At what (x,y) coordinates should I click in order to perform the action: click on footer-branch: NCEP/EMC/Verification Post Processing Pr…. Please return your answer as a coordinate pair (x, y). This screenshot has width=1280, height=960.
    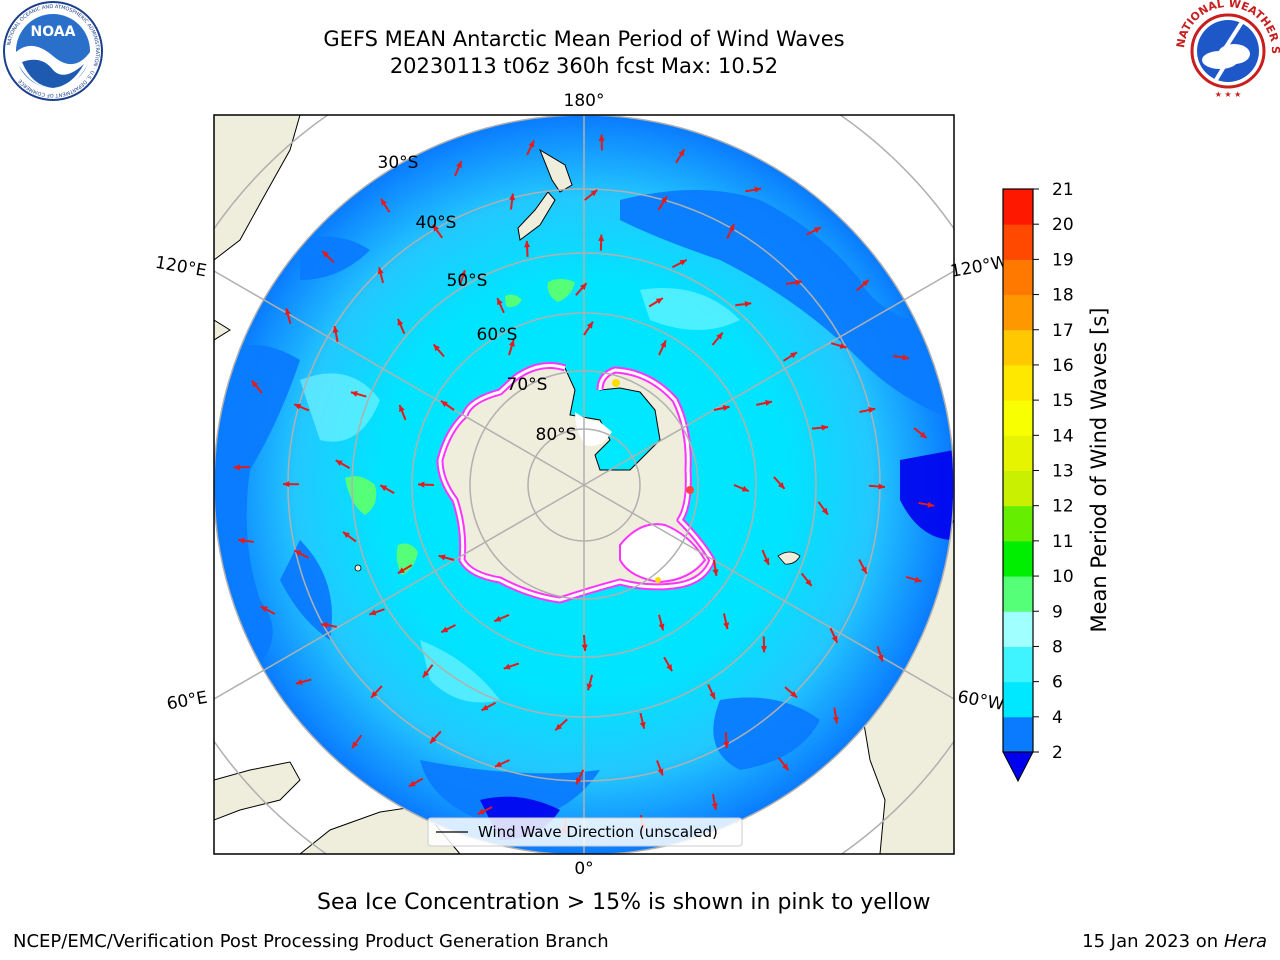
    Looking at the image, I should click on (311, 941).